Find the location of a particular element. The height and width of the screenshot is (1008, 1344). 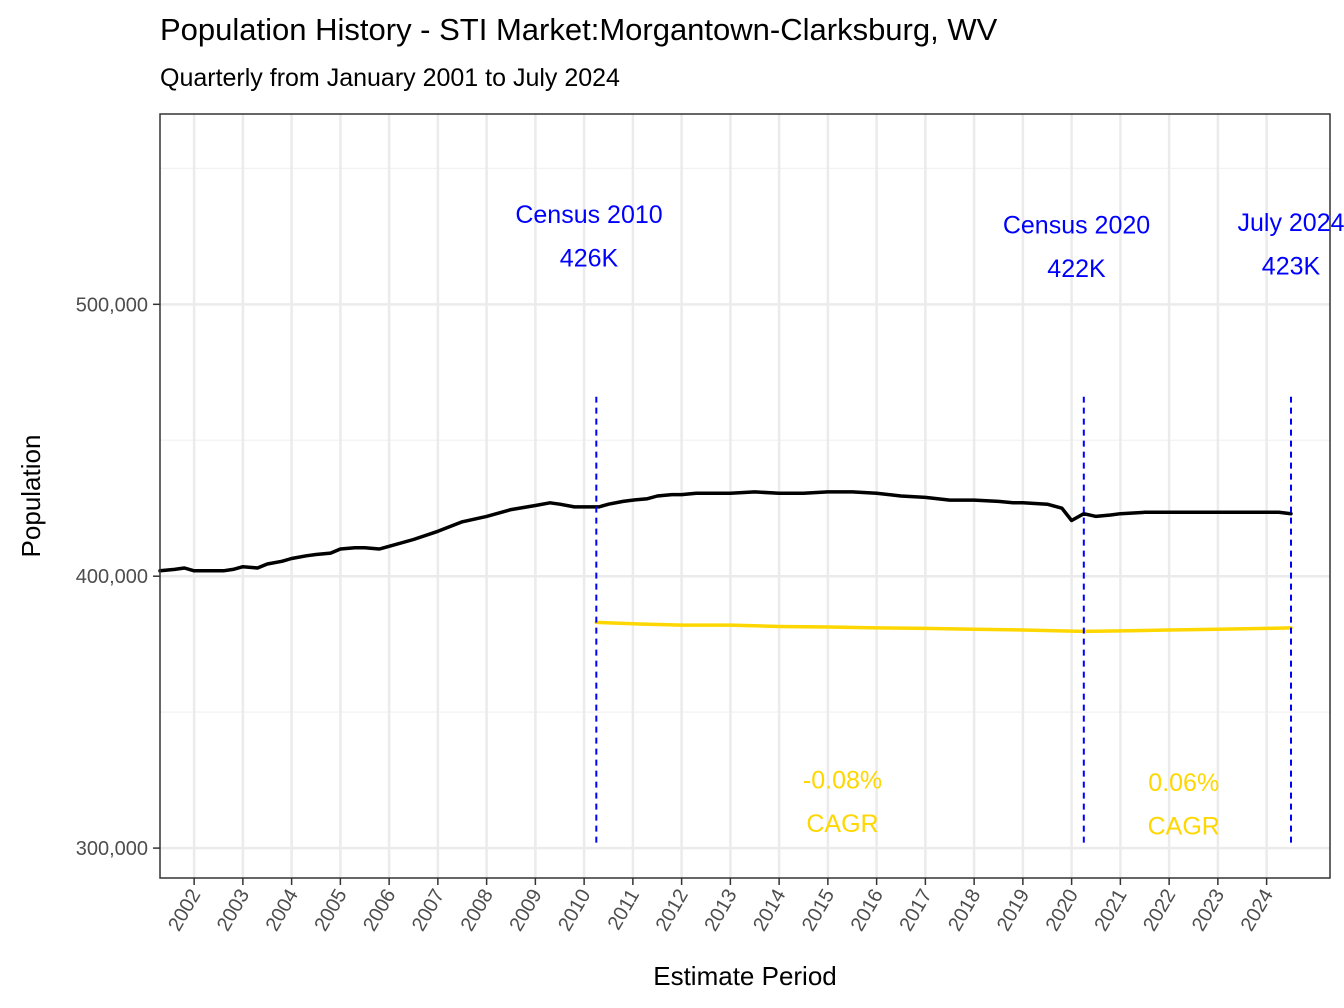

x-tick-label: 2015 is located at coordinates (818, 911).